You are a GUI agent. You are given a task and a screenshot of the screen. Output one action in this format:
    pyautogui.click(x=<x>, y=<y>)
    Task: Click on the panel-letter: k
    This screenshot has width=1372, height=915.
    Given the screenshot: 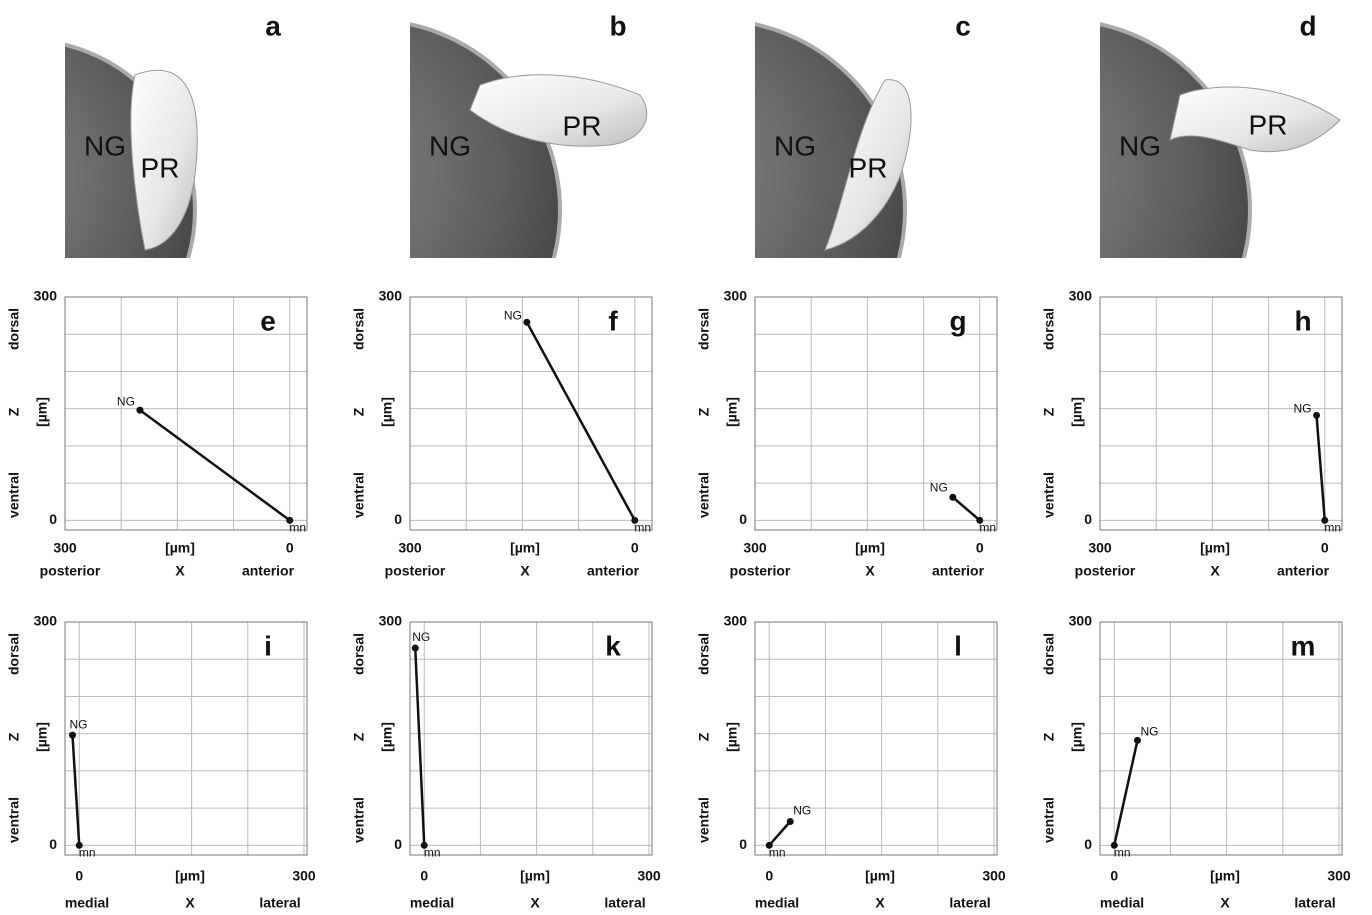 What is the action you would take?
    pyautogui.click(x=613, y=645)
    